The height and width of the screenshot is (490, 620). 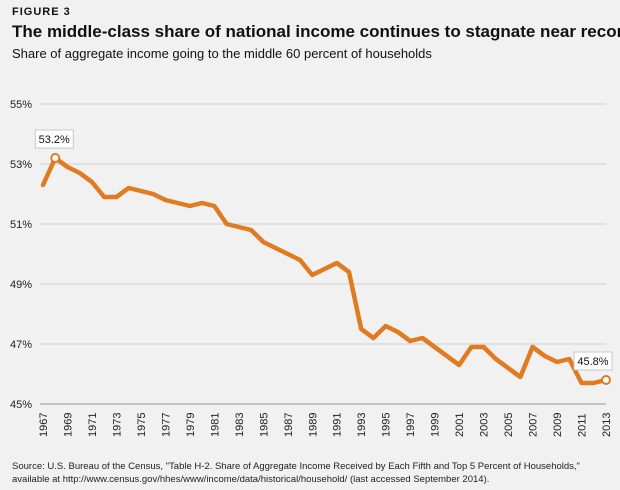 What do you see at coordinates (289, 425) in the screenshot?
I see `x-tick-label: 1987` at bounding box center [289, 425].